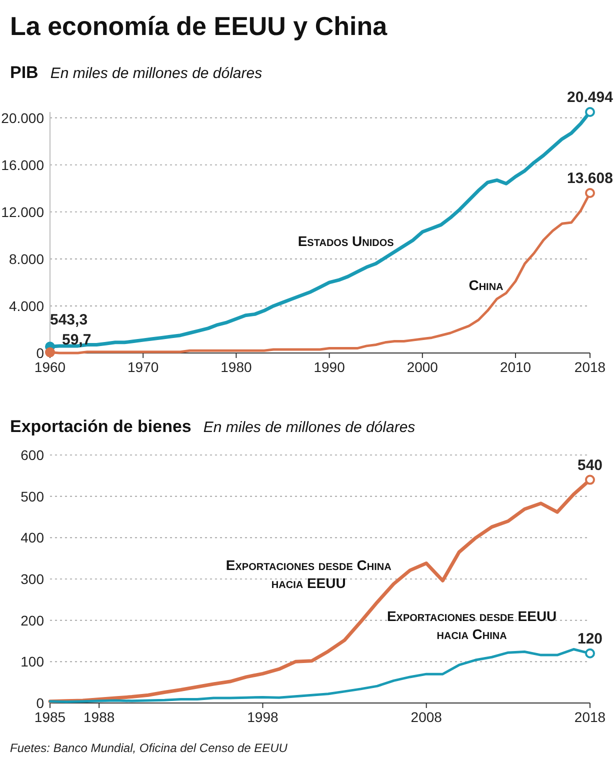  What do you see at coordinates (32, 620) in the screenshot?
I see `y-tick-label: 200` at bounding box center [32, 620].